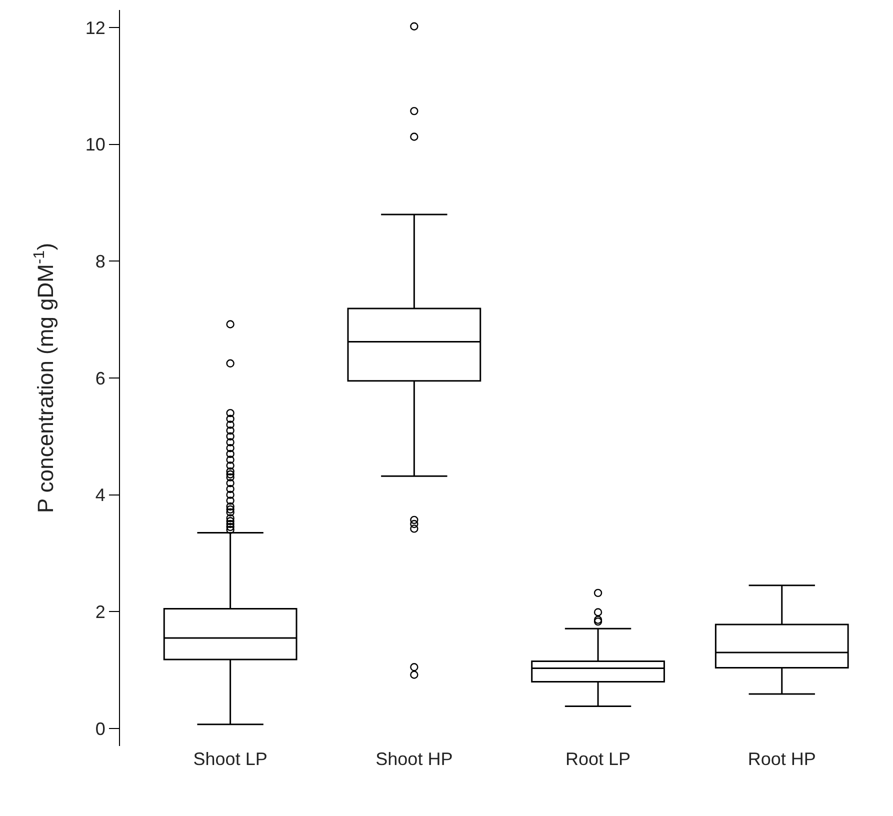 This screenshot has height=816, width=893. What do you see at coordinates (100, 495) in the screenshot?
I see `y-tick-label: 4` at bounding box center [100, 495].